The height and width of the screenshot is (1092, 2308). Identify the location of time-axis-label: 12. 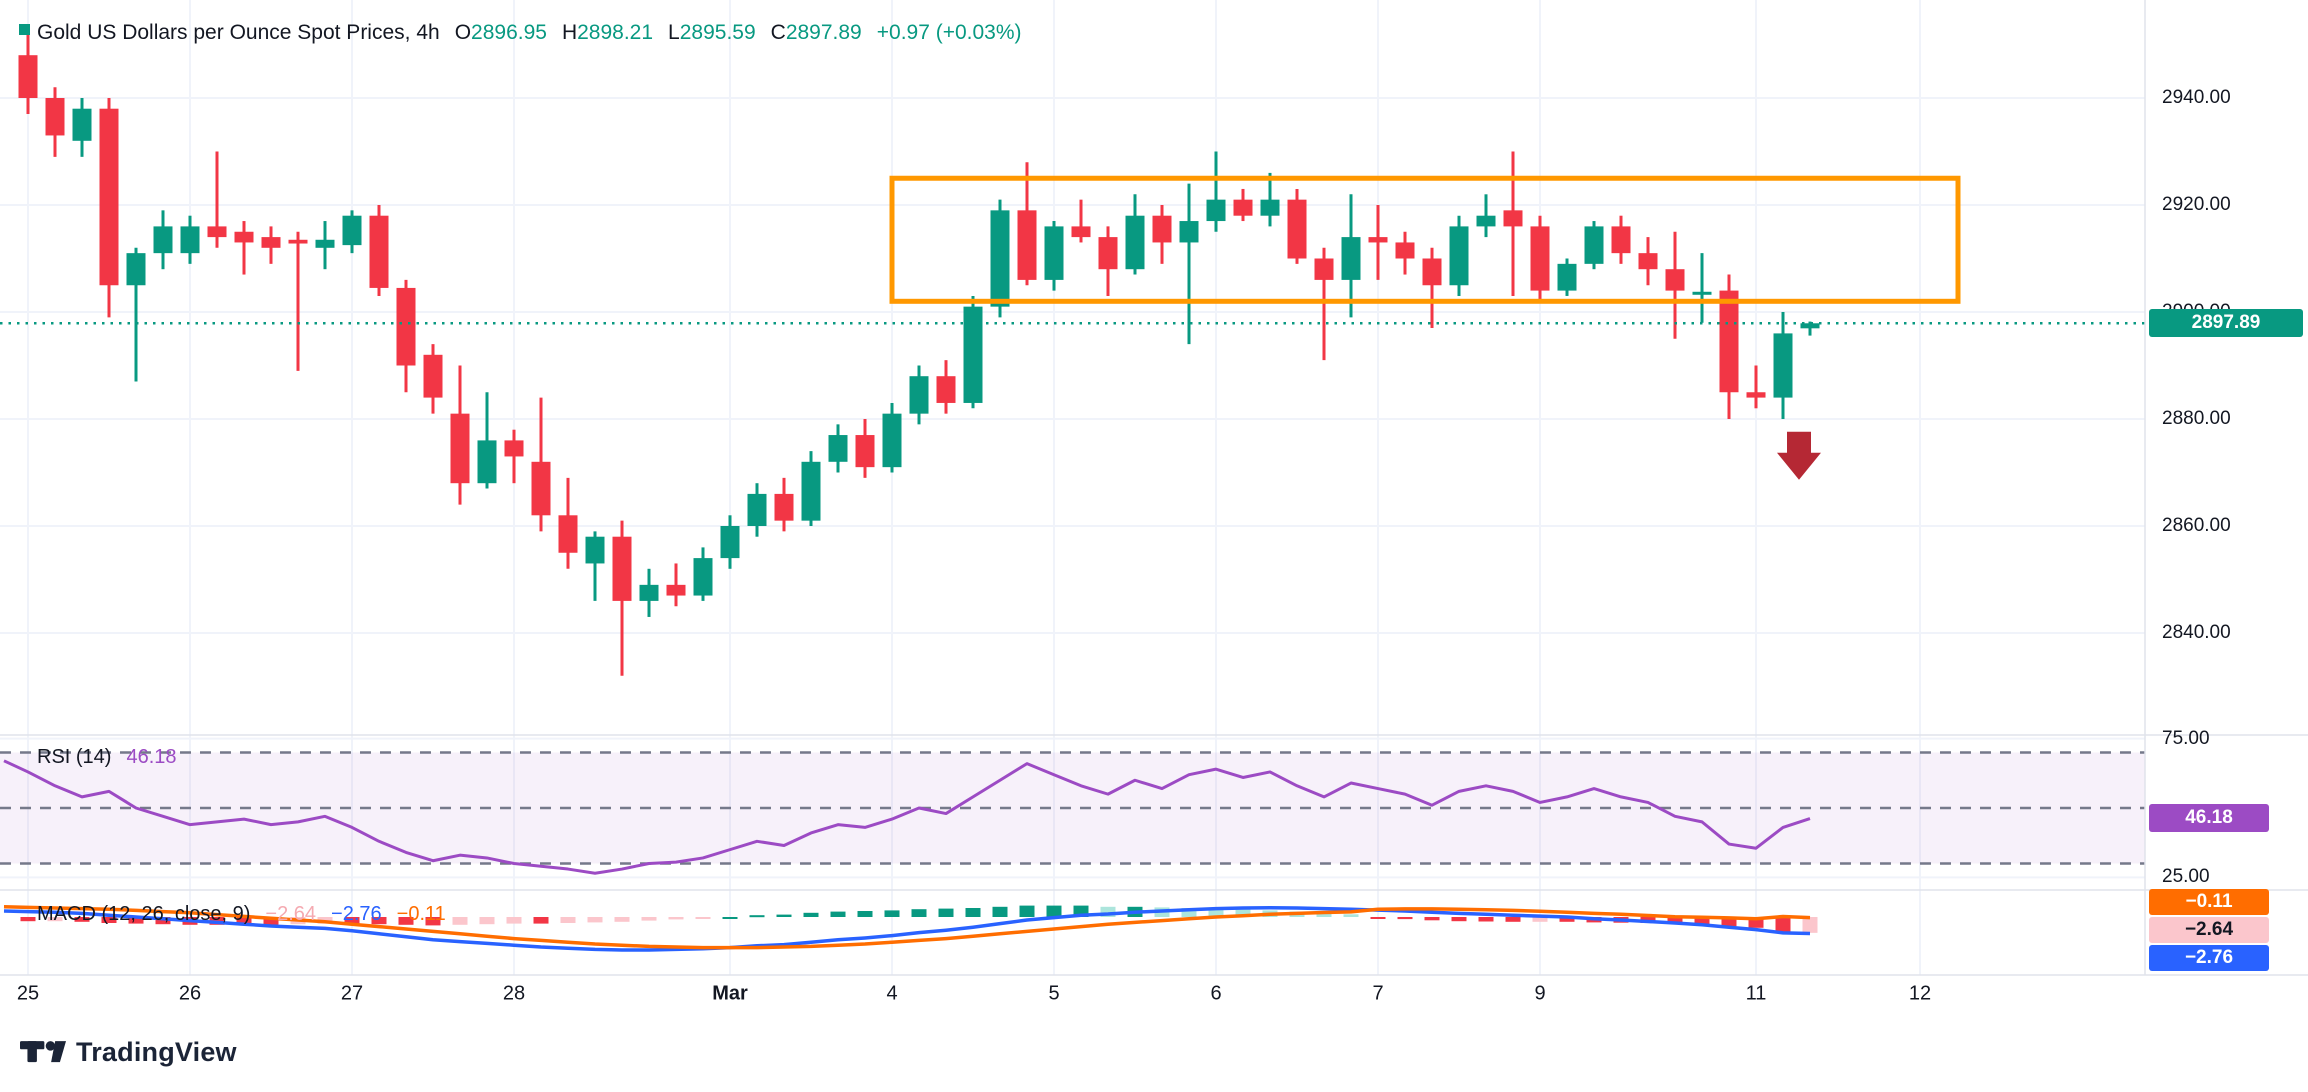
(1920, 993).